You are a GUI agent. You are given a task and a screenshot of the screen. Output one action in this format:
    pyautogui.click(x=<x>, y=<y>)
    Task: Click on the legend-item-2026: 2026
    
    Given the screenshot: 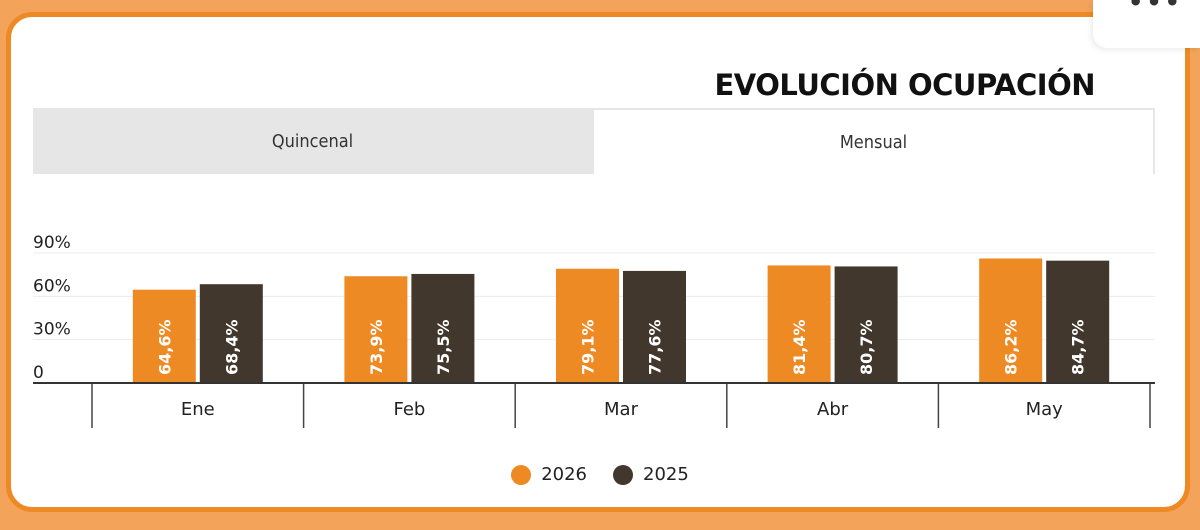 What is the action you would take?
    pyautogui.click(x=549, y=474)
    